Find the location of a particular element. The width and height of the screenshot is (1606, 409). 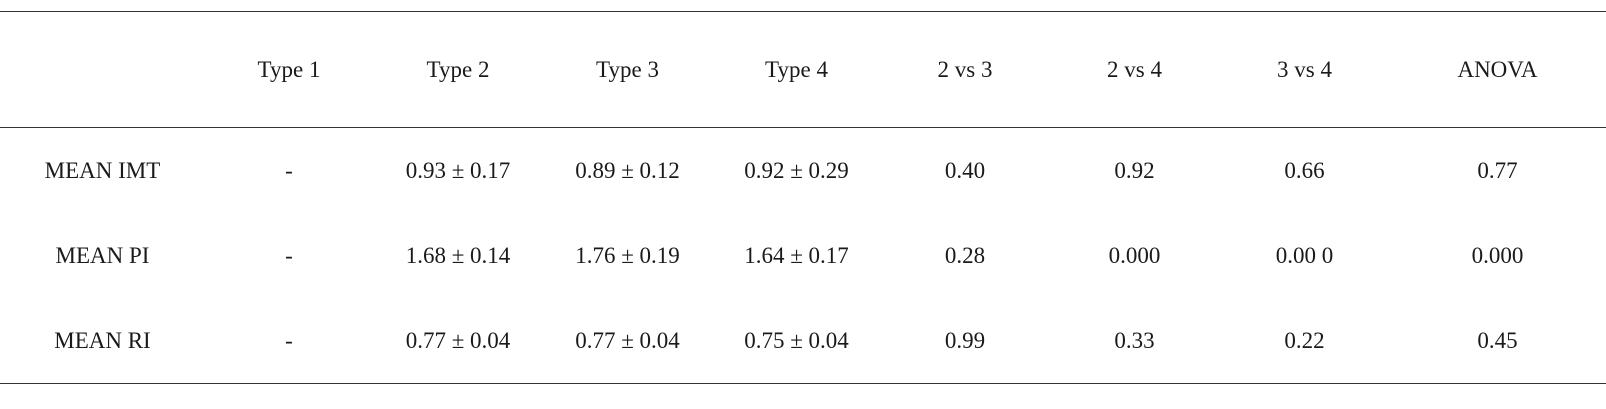

table-cell: 0.45 is located at coordinates (1497, 340).